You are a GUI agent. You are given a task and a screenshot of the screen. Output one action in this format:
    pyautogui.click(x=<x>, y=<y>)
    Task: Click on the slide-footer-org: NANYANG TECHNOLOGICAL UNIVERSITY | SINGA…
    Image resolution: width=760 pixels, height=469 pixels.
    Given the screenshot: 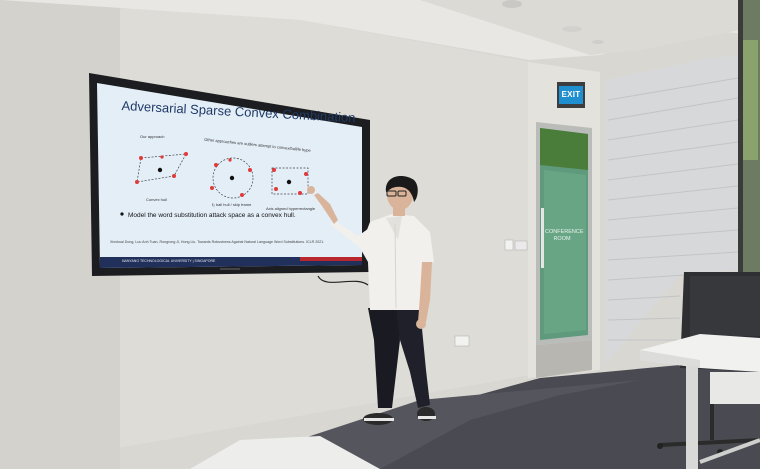 What is the action you would take?
    pyautogui.click(x=169, y=261)
    